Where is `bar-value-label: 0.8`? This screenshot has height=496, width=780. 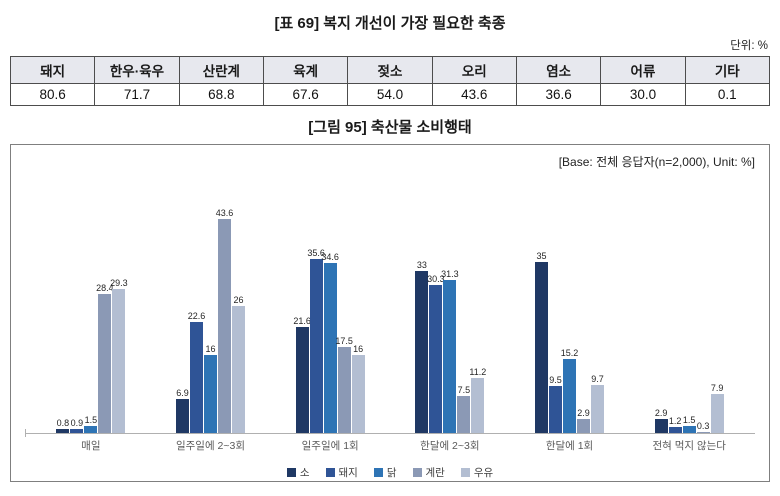
bar-value-label: 0.8 is located at coordinates (63, 423).